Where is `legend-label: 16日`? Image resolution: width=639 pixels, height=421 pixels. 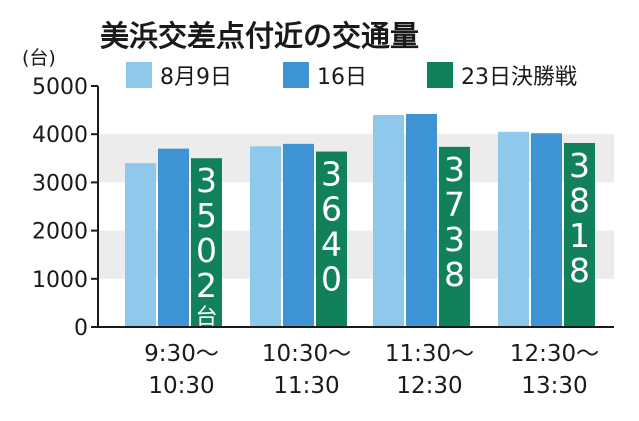
legend-label: 16日 is located at coordinates (342, 77).